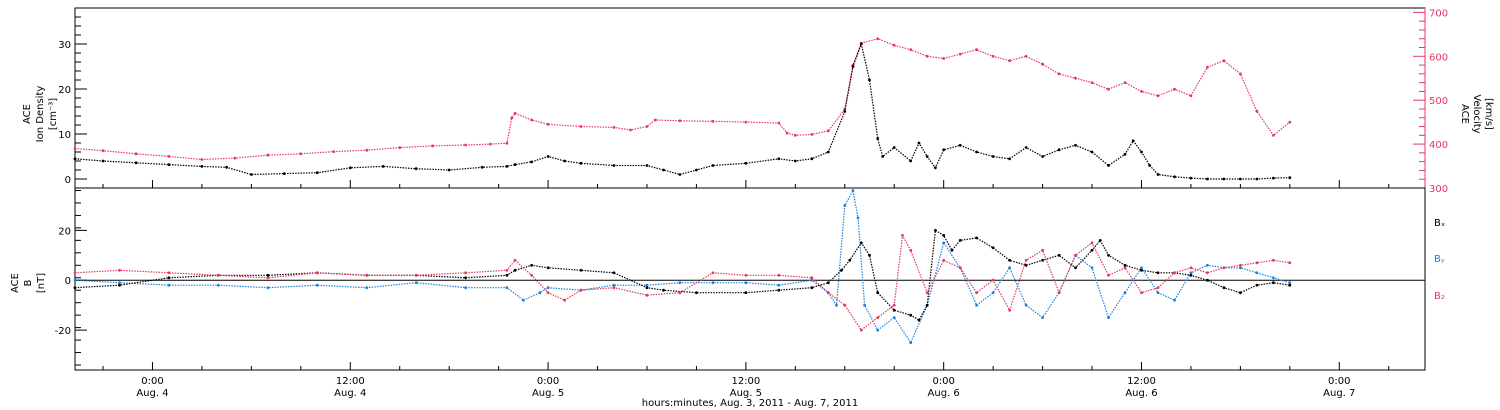 Image resolution: width=1500 pixels, height=410 pixels. I want to click on x-tick-time-label: 0:00, so click(548, 381).